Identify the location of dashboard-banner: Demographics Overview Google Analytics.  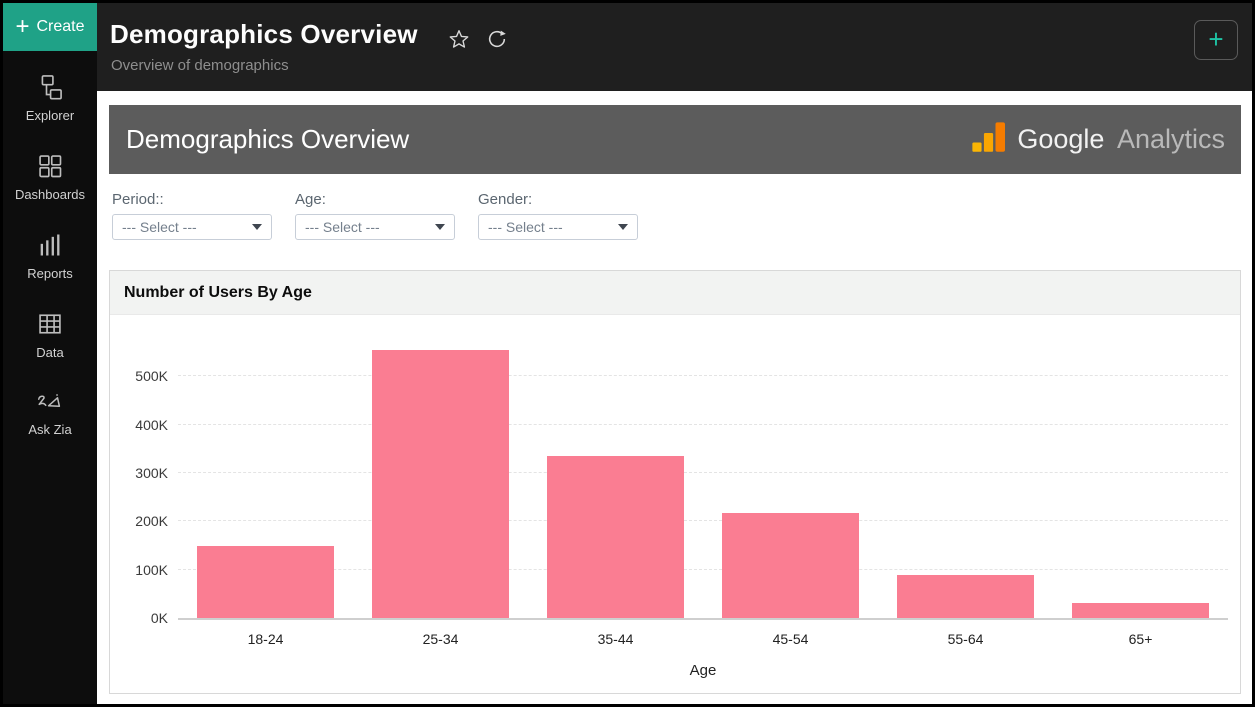
(675, 139).